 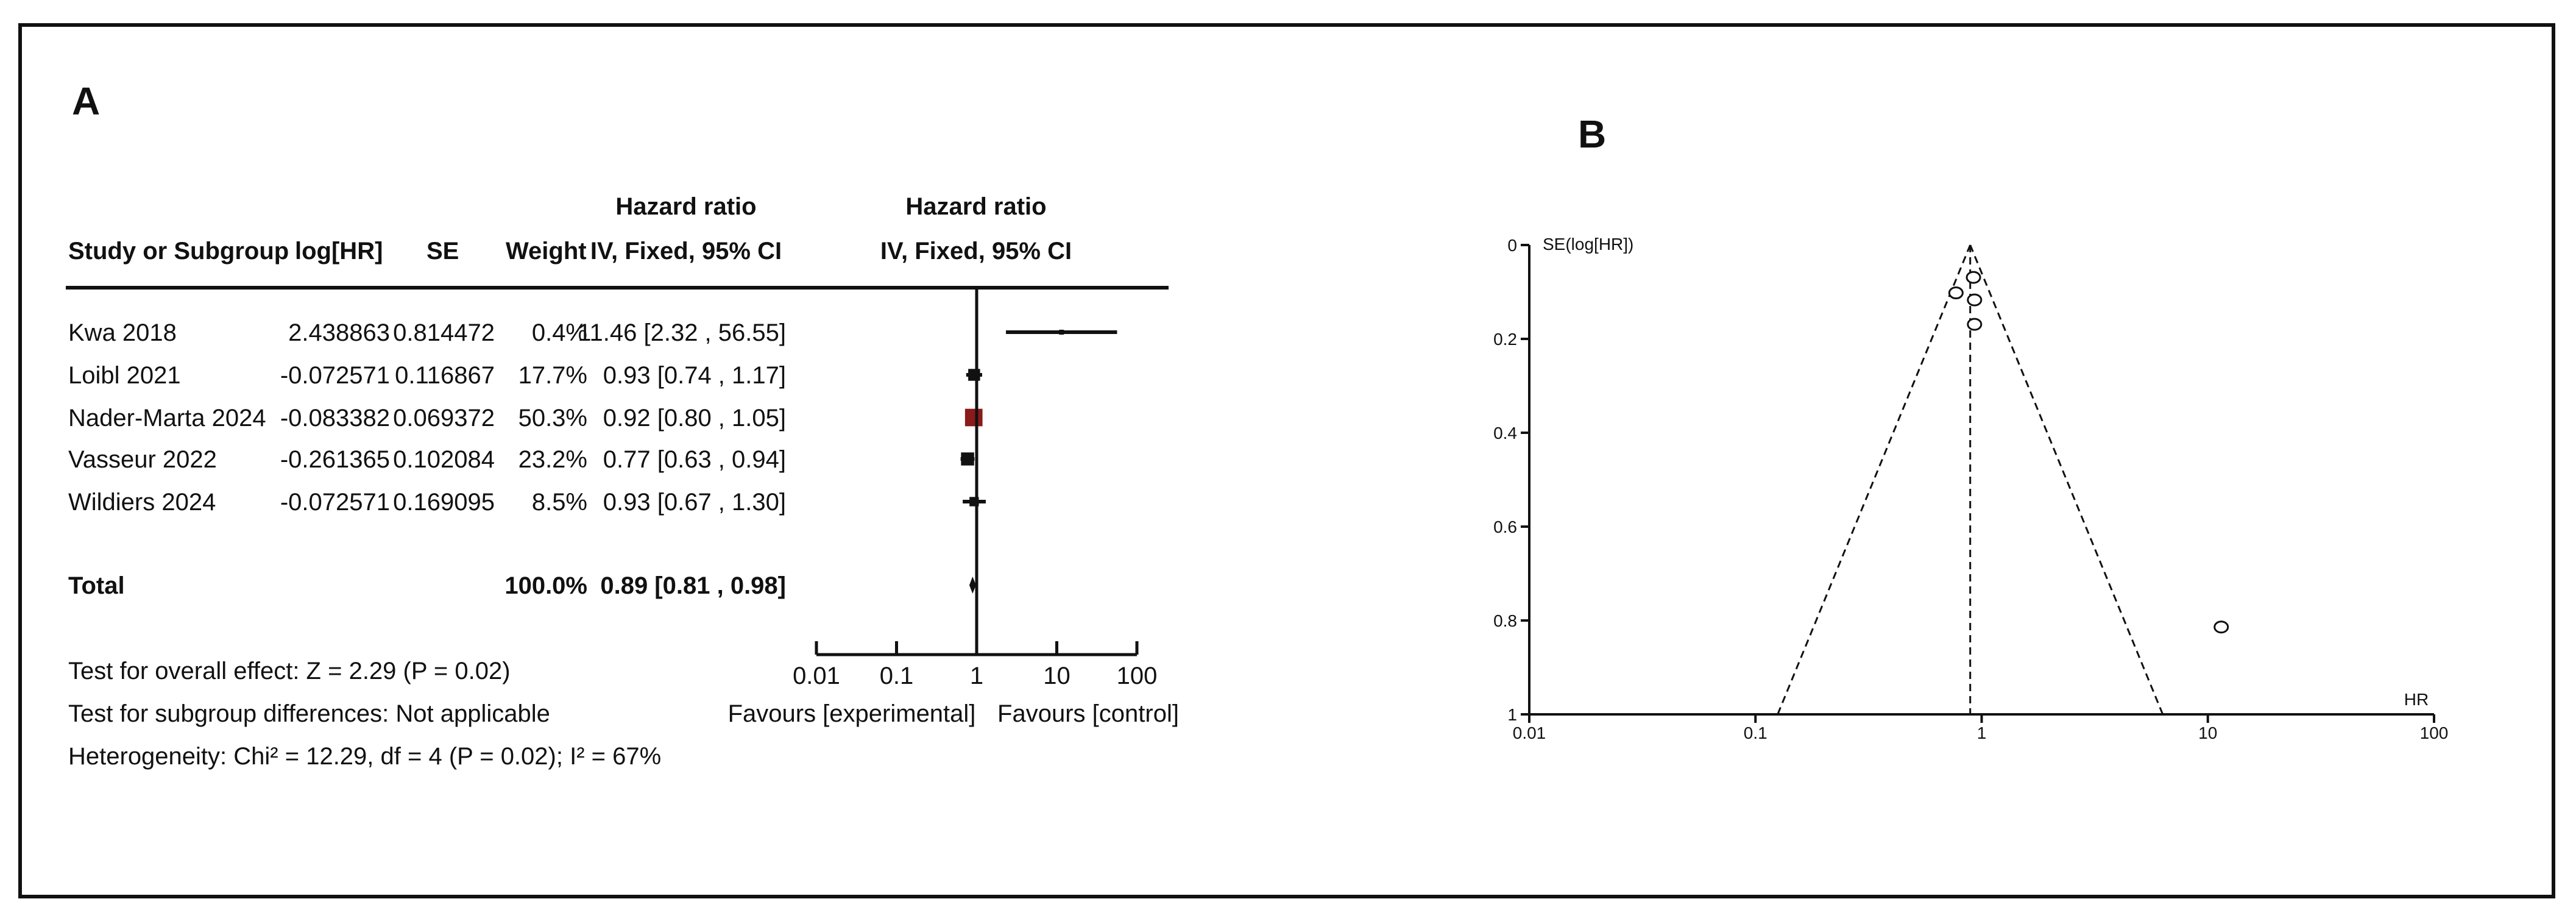 What do you see at coordinates (167, 419) in the screenshot?
I see `study-name: Nader-Marta 2024` at bounding box center [167, 419].